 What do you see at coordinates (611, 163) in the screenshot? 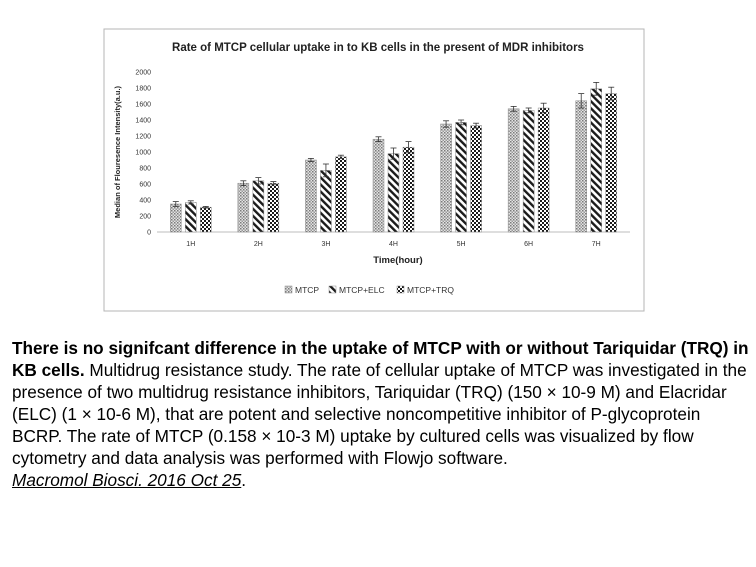
I see `bar-mtcp-trq-7h` at bounding box center [611, 163].